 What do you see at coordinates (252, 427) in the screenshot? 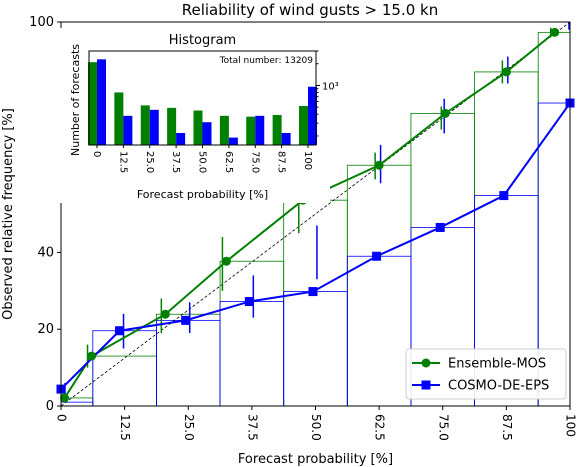
I see `x-tick-label-3: 37.5` at bounding box center [252, 427].